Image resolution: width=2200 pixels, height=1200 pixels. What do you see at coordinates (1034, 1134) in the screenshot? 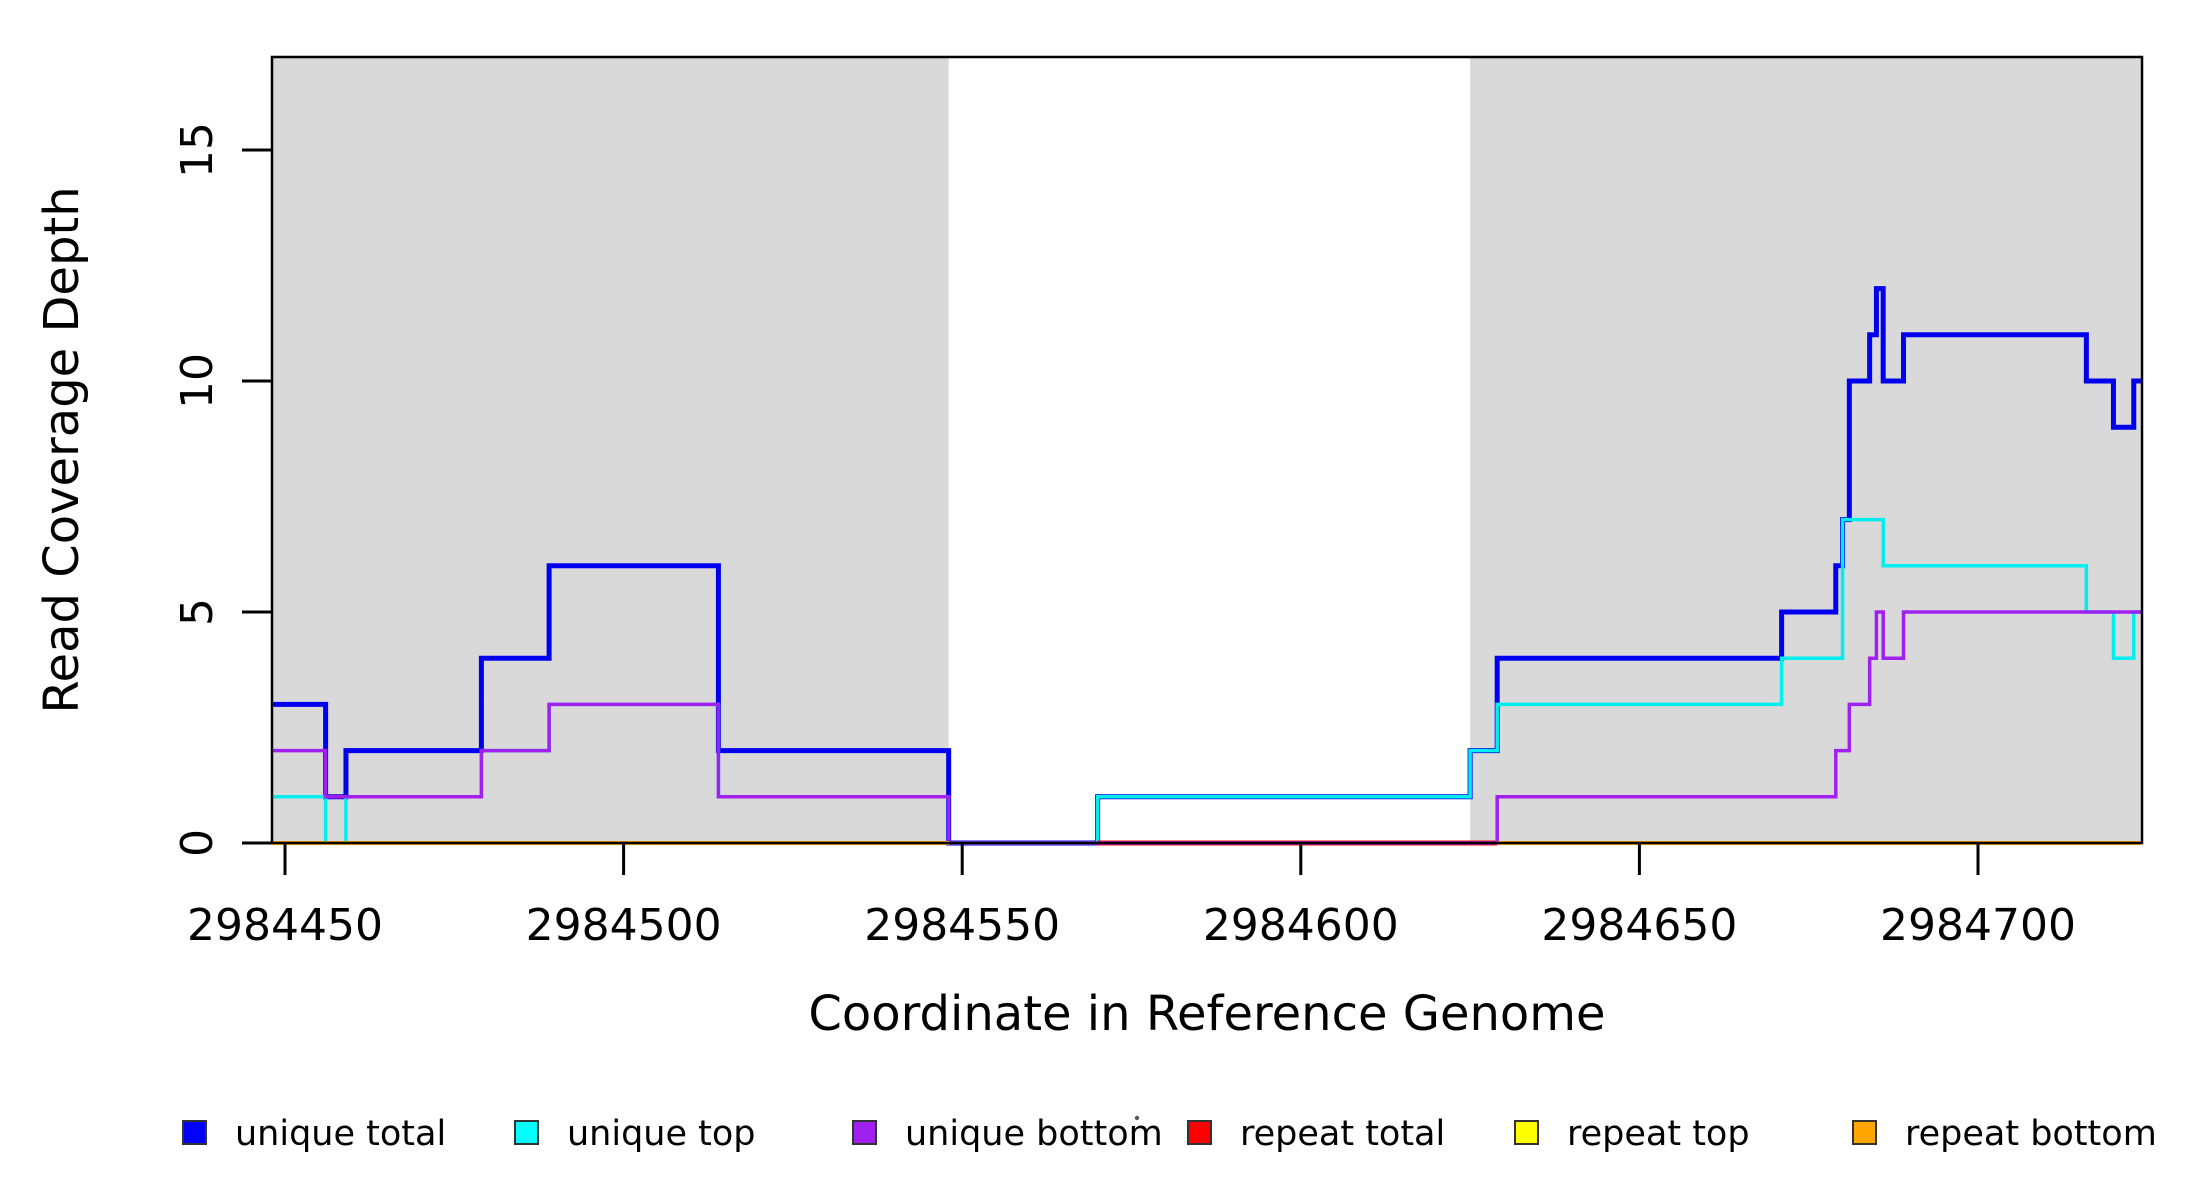
I see `legend-label: unique bottom` at bounding box center [1034, 1134].